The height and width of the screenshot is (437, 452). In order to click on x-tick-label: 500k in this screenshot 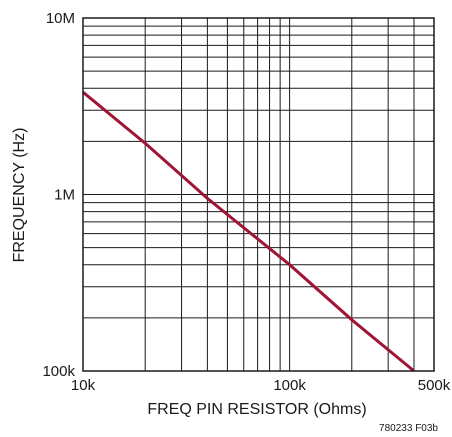, I will do `click(434, 385)`.